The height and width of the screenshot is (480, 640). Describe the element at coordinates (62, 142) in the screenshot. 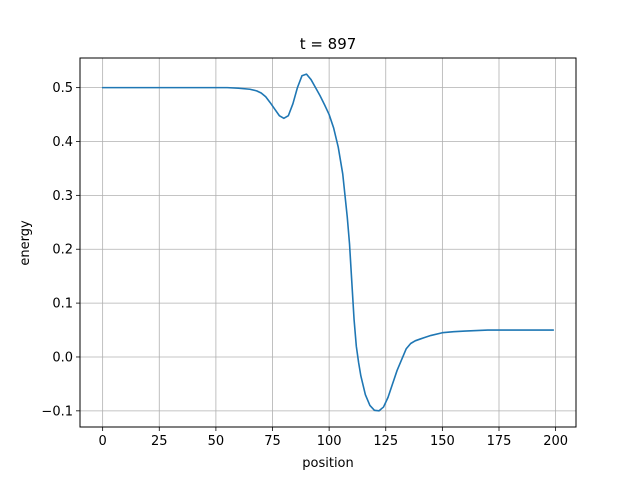

I see `y-tick-label: 0.4` at that location.